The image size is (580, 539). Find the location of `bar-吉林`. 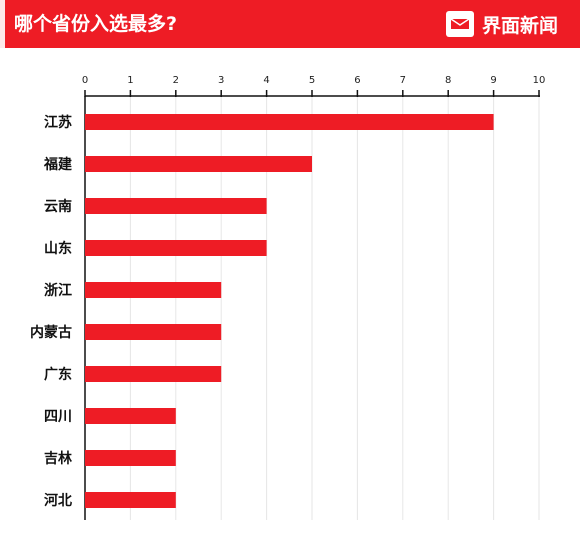

bar-吉林 is located at coordinates (130, 458).